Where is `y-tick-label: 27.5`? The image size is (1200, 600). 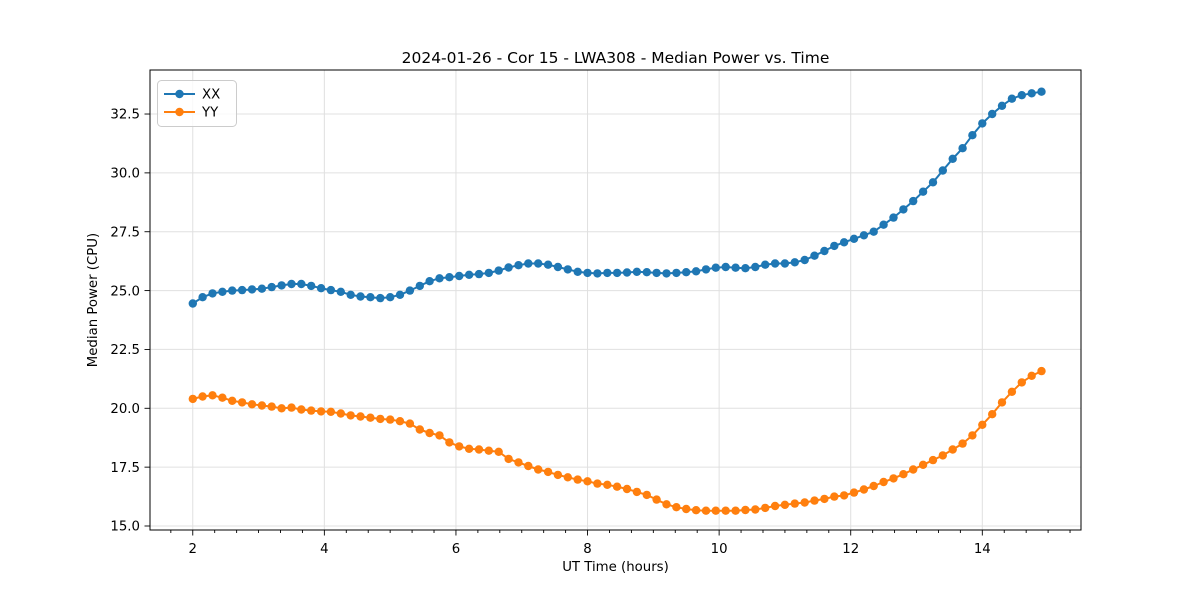
y-tick-label: 27.5 is located at coordinates (125, 232).